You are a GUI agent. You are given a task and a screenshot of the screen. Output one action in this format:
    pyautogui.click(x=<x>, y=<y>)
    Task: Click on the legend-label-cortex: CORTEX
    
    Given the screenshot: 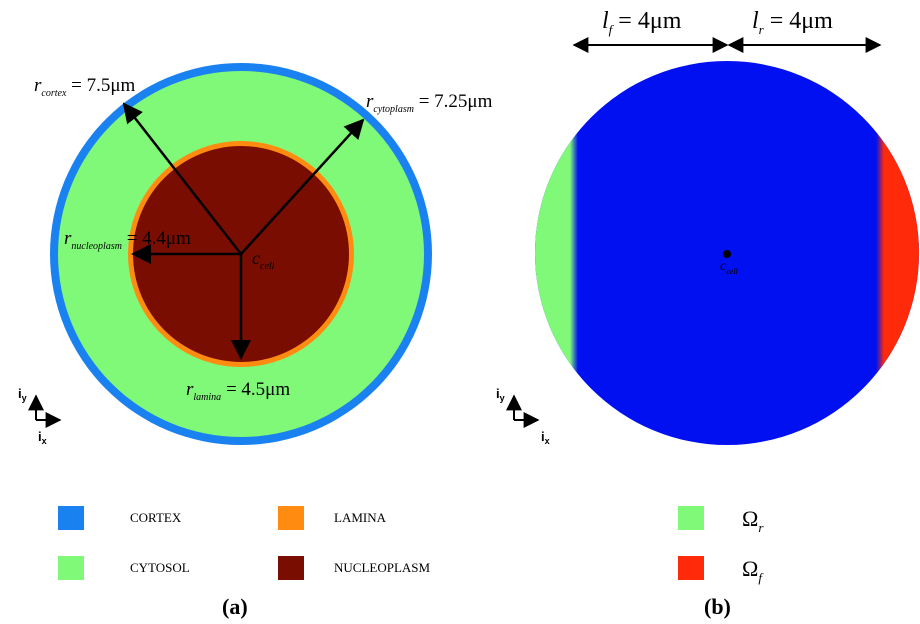 What is the action you would take?
    pyautogui.click(x=156, y=517)
    